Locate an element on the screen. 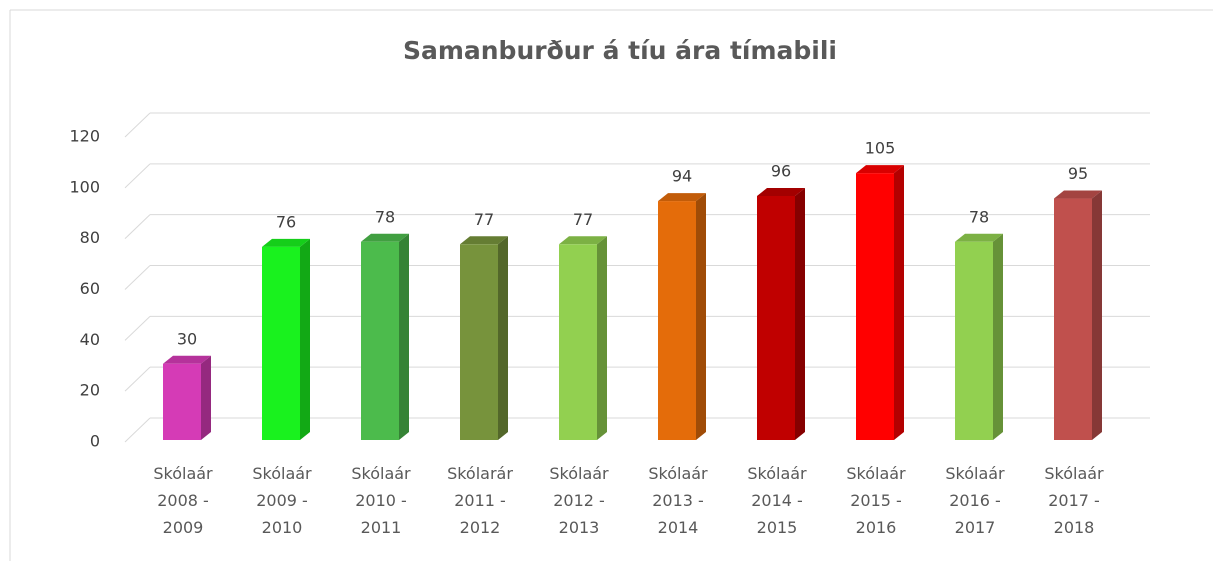  y-tick-label: 20 is located at coordinates (90, 390).